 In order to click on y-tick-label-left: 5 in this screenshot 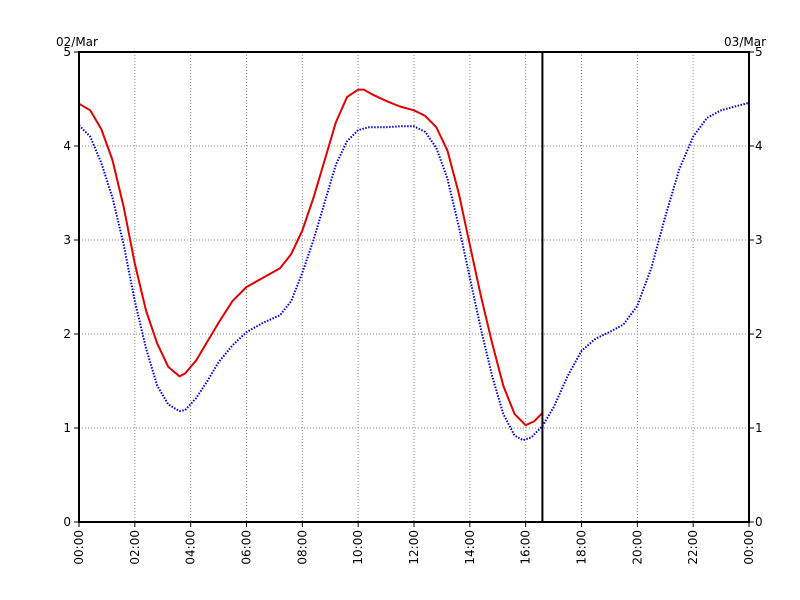, I will do `click(67, 52)`.